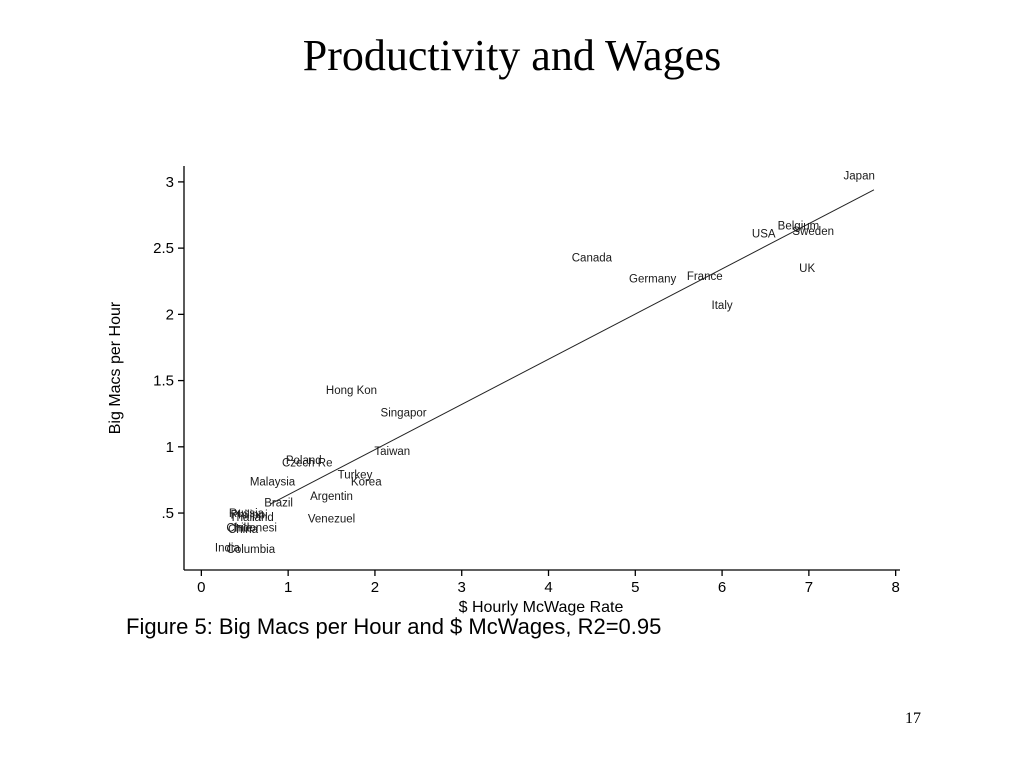 The height and width of the screenshot is (768, 1024). I want to click on point-label-turkey: Turkey, so click(355, 476).